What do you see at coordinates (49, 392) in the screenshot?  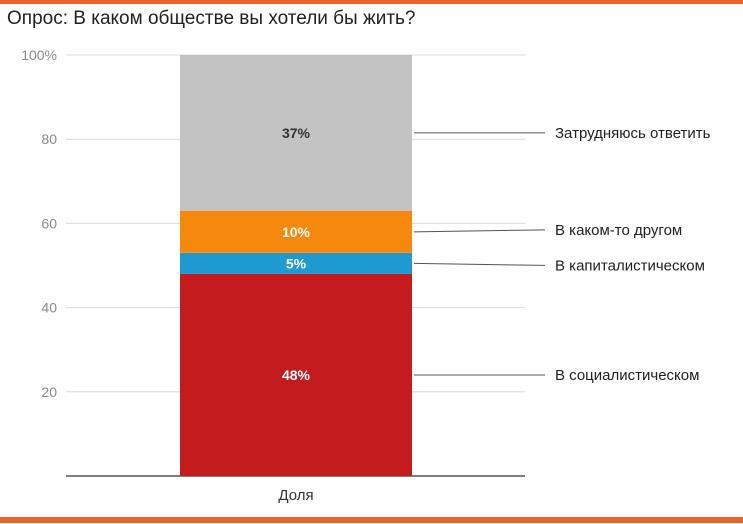 I see `y-tick-label: 20` at bounding box center [49, 392].